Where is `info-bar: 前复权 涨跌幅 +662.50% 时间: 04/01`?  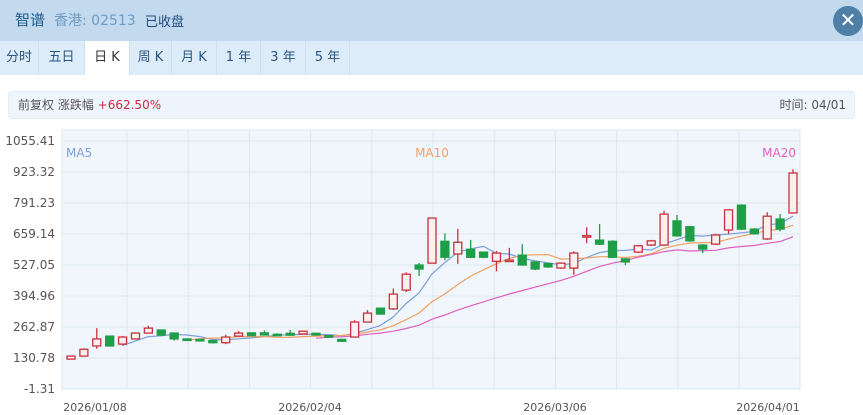 info-bar: 前复权 涨跌幅 +662.50% 时间: 04/01 is located at coordinates (431, 105).